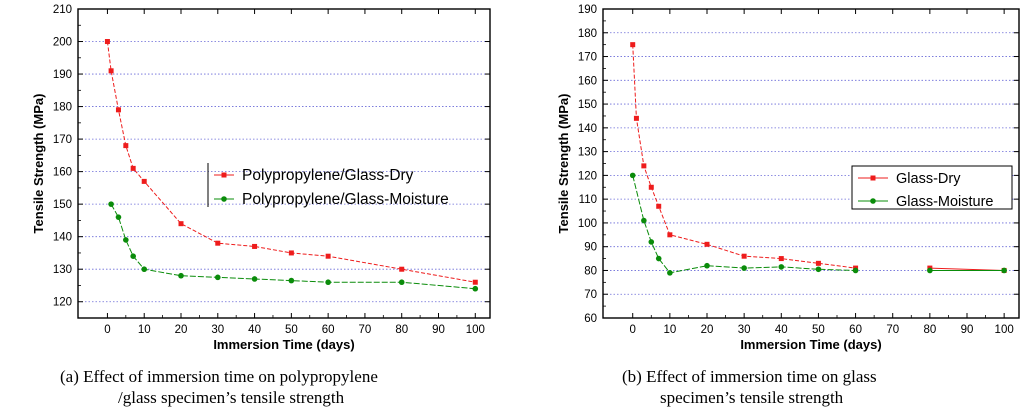 This screenshot has width=1025, height=409. What do you see at coordinates (587, 129) in the screenshot?
I see `chart2-y-tick-label: 140` at bounding box center [587, 129].